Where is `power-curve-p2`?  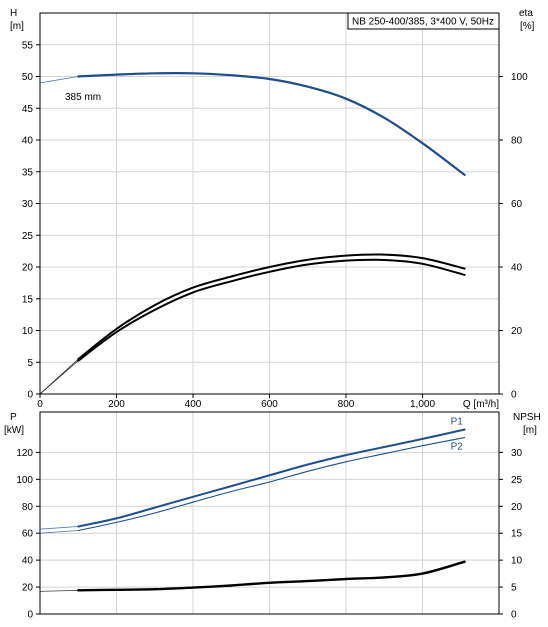
power-curve-p2 is located at coordinates (271, 484).